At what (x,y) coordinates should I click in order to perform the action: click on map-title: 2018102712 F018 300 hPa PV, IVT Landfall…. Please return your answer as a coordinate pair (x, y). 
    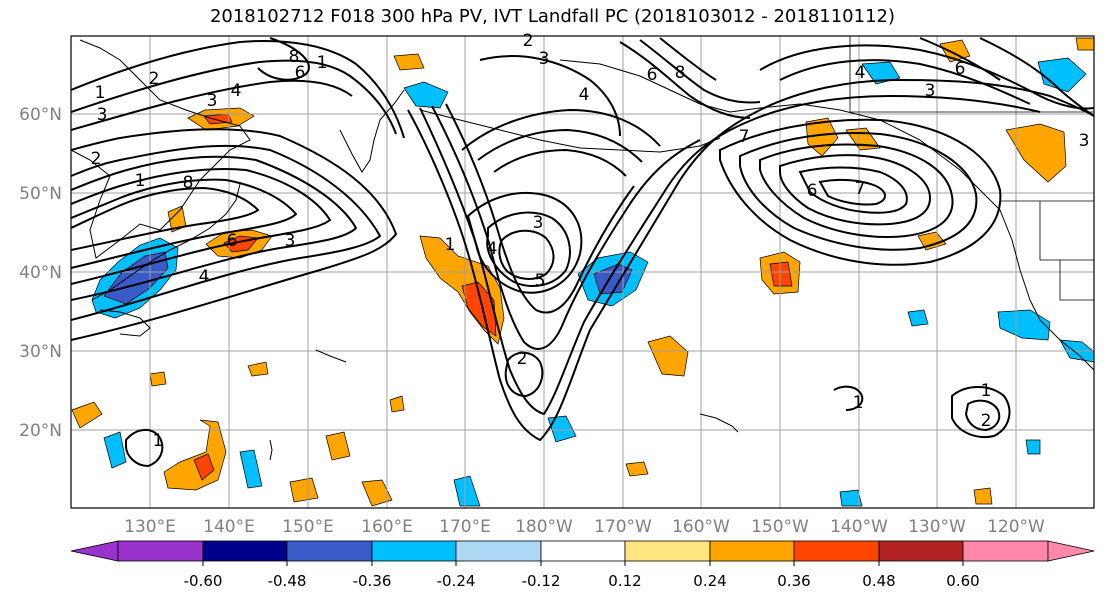
    Looking at the image, I should click on (552, 16).